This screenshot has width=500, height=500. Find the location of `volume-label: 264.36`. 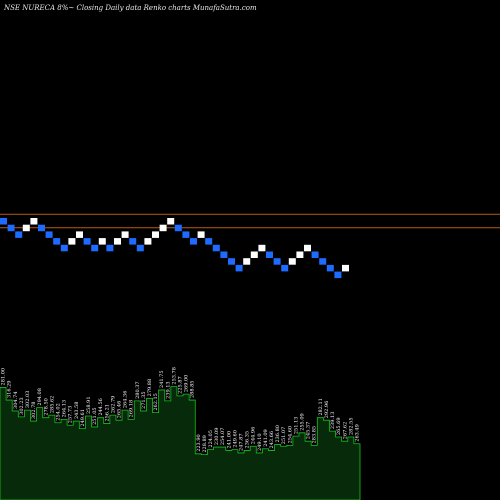

volume-label: 264.36 is located at coordinates (126, 400).